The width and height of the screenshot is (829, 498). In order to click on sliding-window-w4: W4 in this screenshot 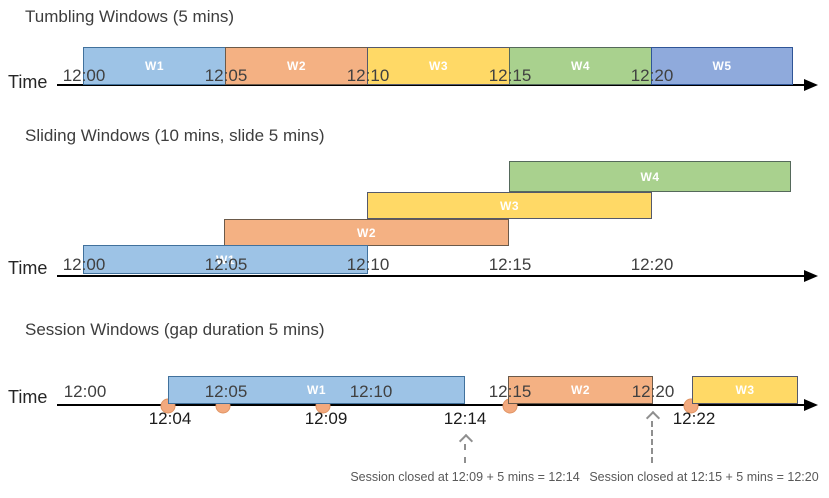, I will do `click(650, 176)`.